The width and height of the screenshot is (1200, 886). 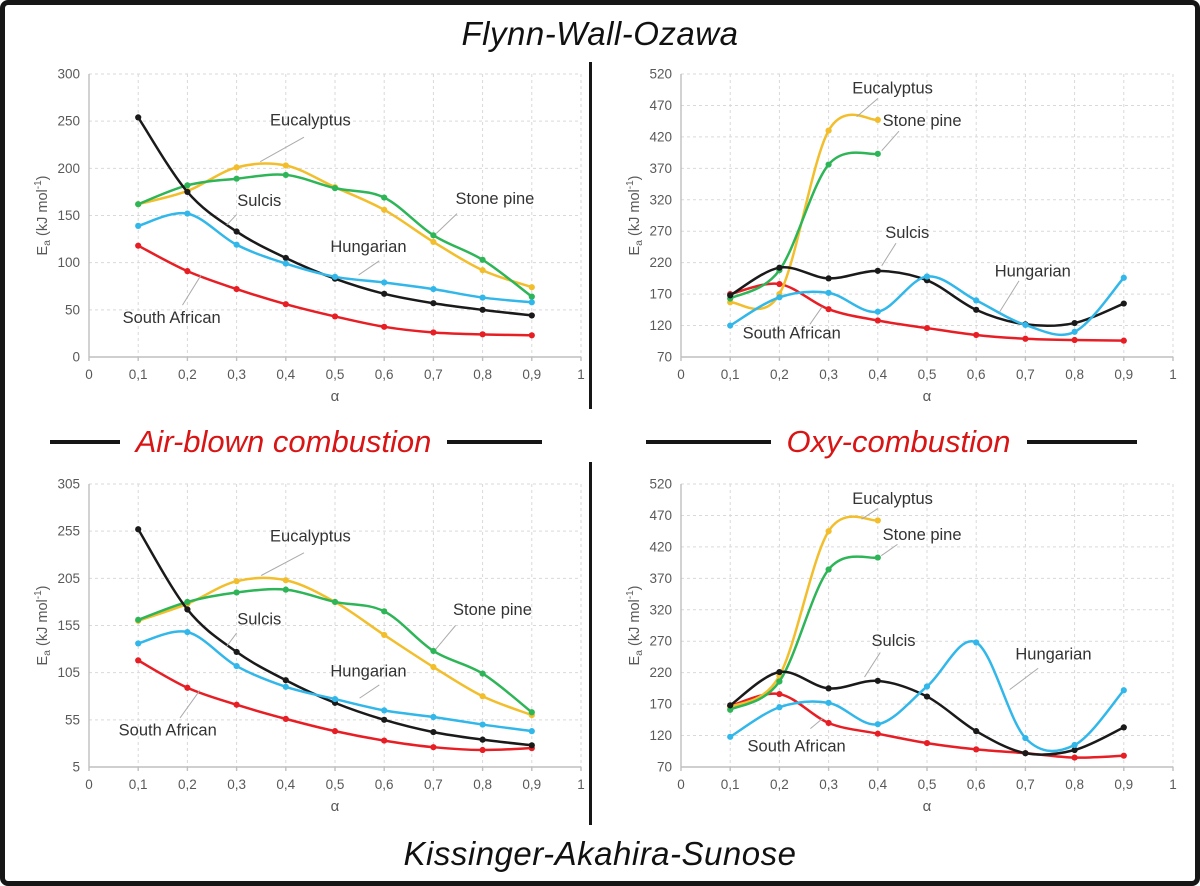 What do you see at coordinates (660, 199) in the screenshot?
I see `svg-text: 320` at bounding box center [660, 199].